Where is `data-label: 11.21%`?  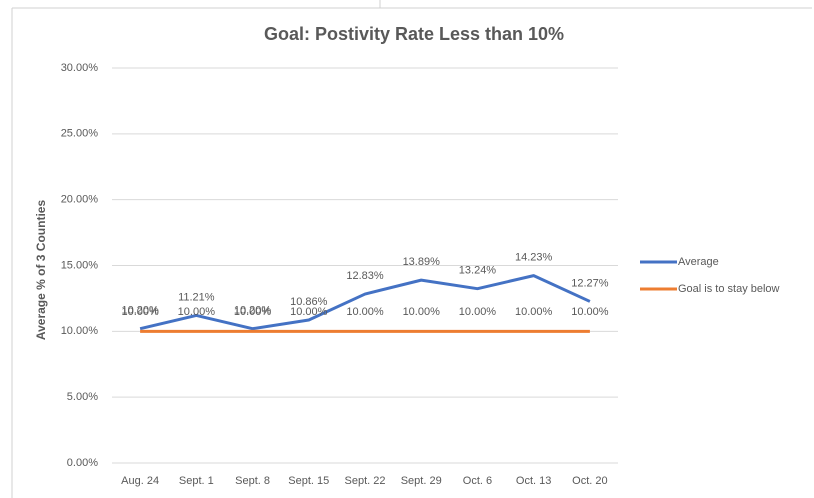
data-label: 11.21% is located at coordinates (196, 297).